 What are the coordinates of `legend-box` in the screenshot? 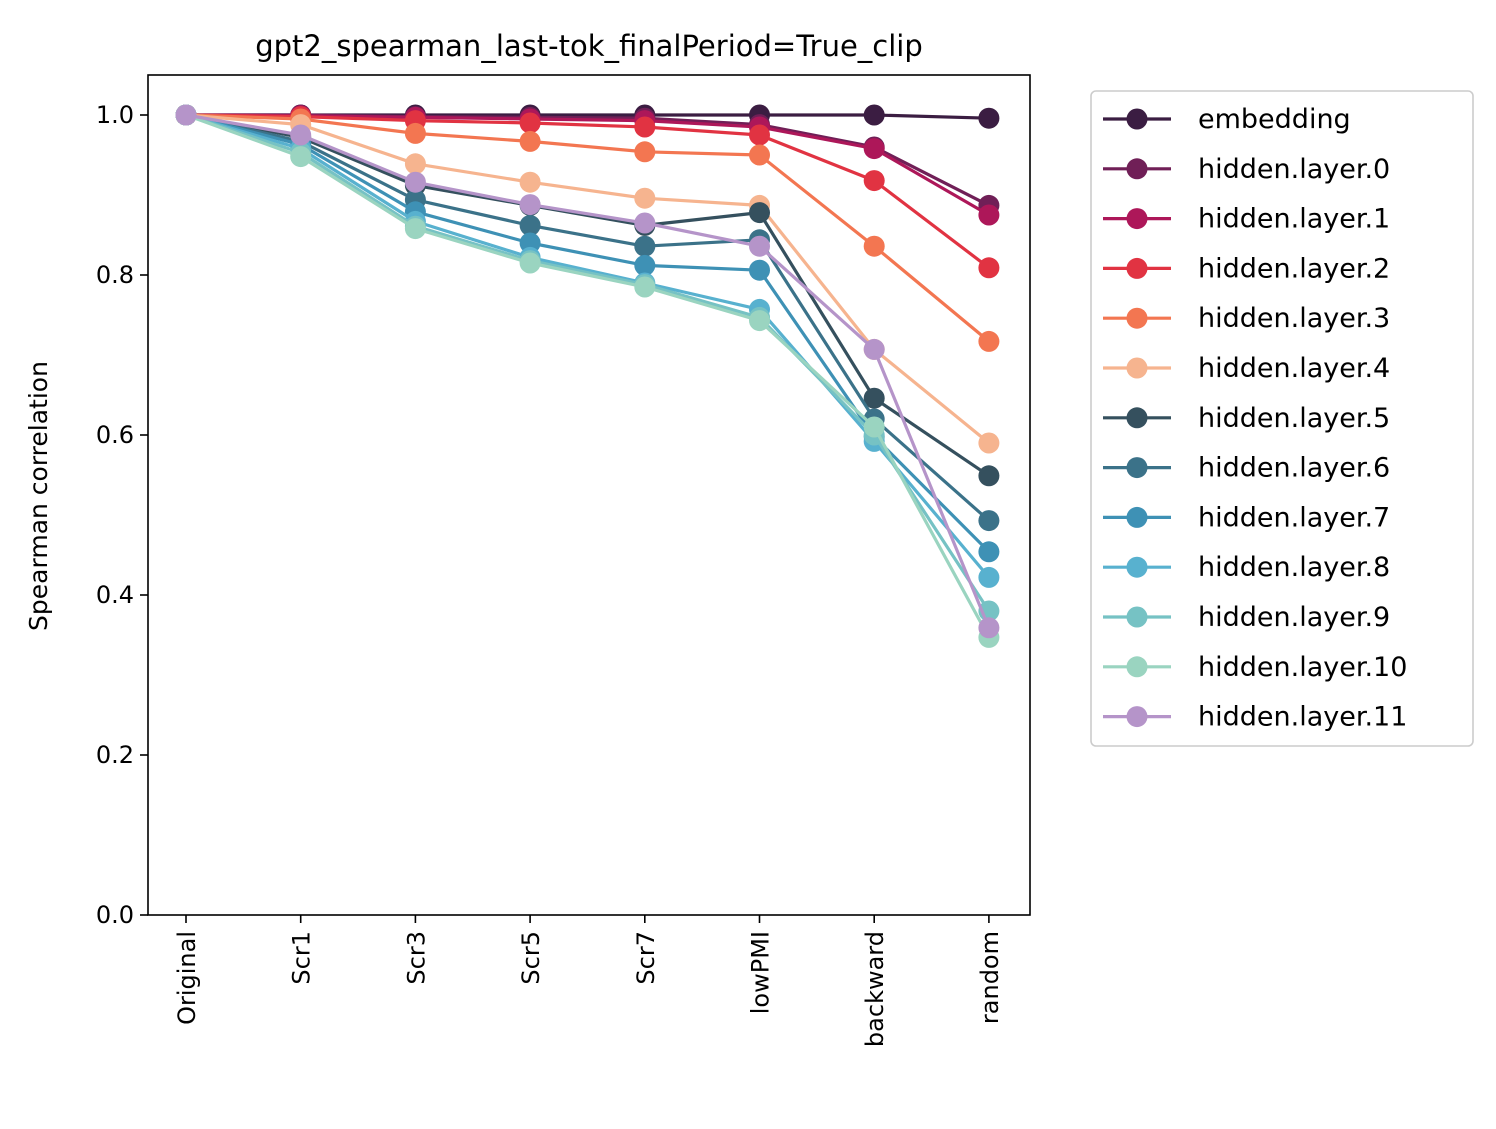 It's located at (1282, 418).